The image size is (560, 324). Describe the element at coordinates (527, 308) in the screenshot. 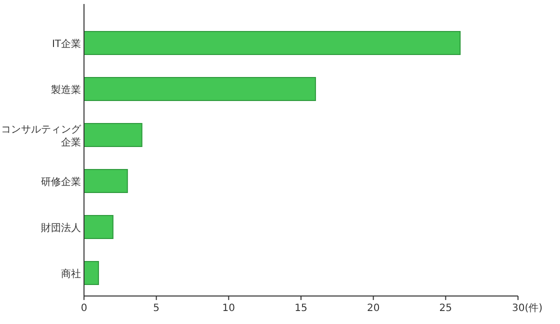

I see `x-tick-label: 30(件)` at that location.